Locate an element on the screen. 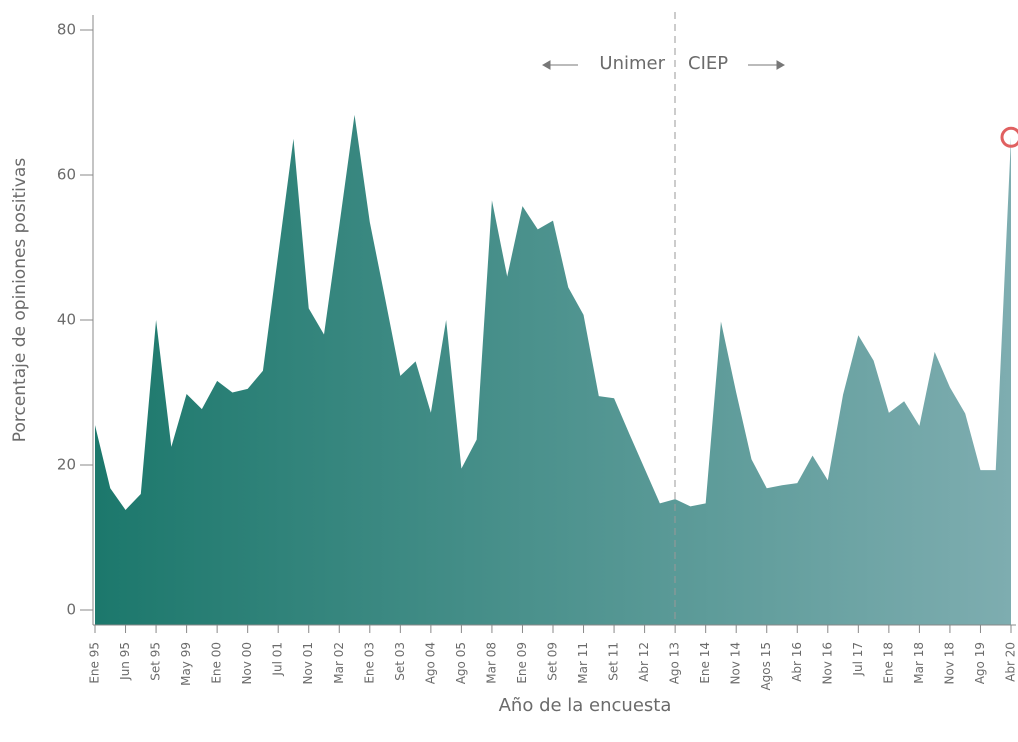  x-tick-label: Ene 18 is located at coordinates (888, 663).